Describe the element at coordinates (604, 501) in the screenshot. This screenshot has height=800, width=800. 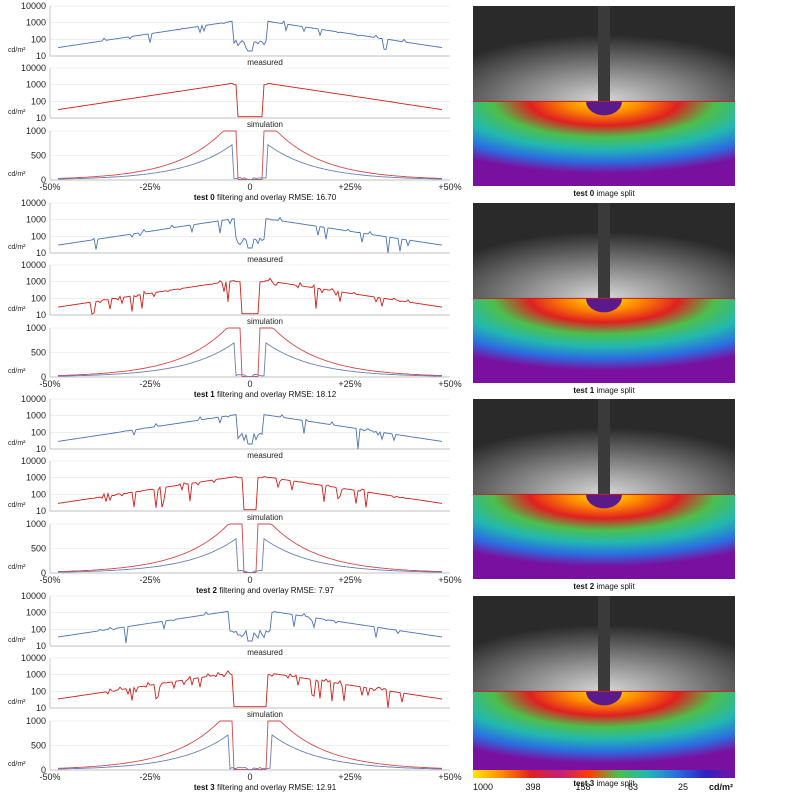
I see `lamp-shade` at that location.